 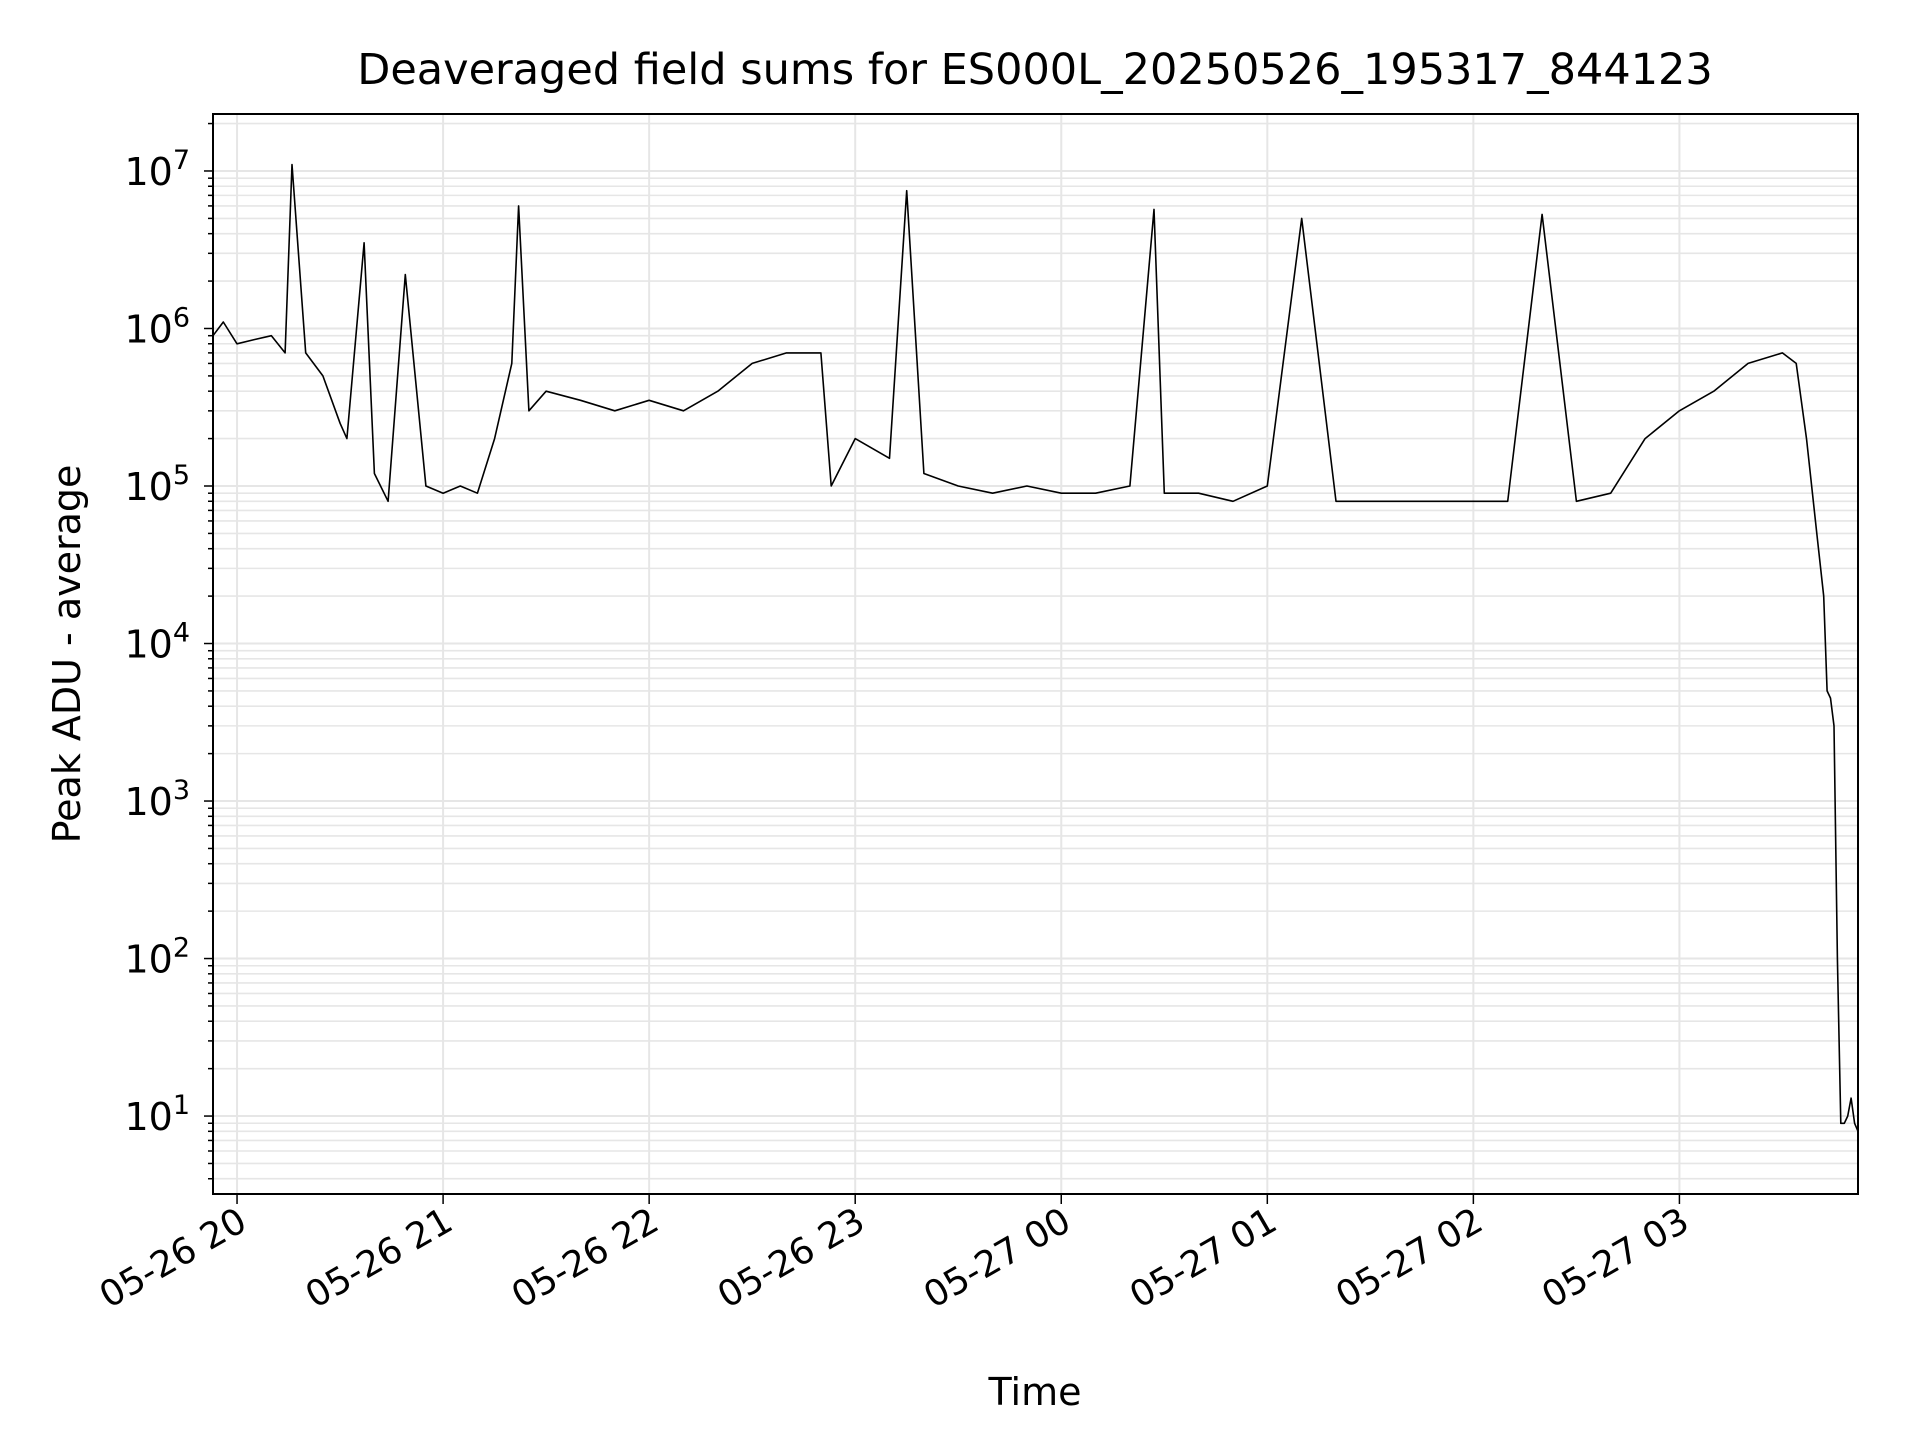 I want to click on y-tick-exponent: 7, so click(x=181, y=160).